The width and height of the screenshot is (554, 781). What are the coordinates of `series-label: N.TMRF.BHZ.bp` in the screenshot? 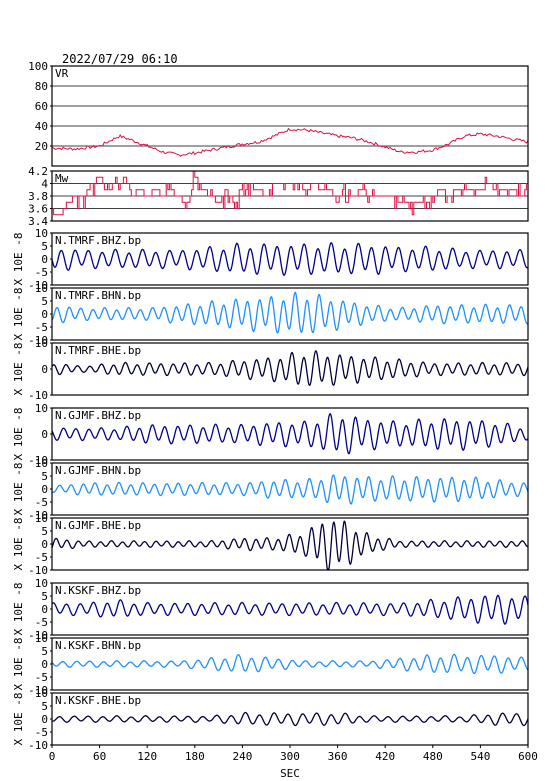 It's located at (98, 240).